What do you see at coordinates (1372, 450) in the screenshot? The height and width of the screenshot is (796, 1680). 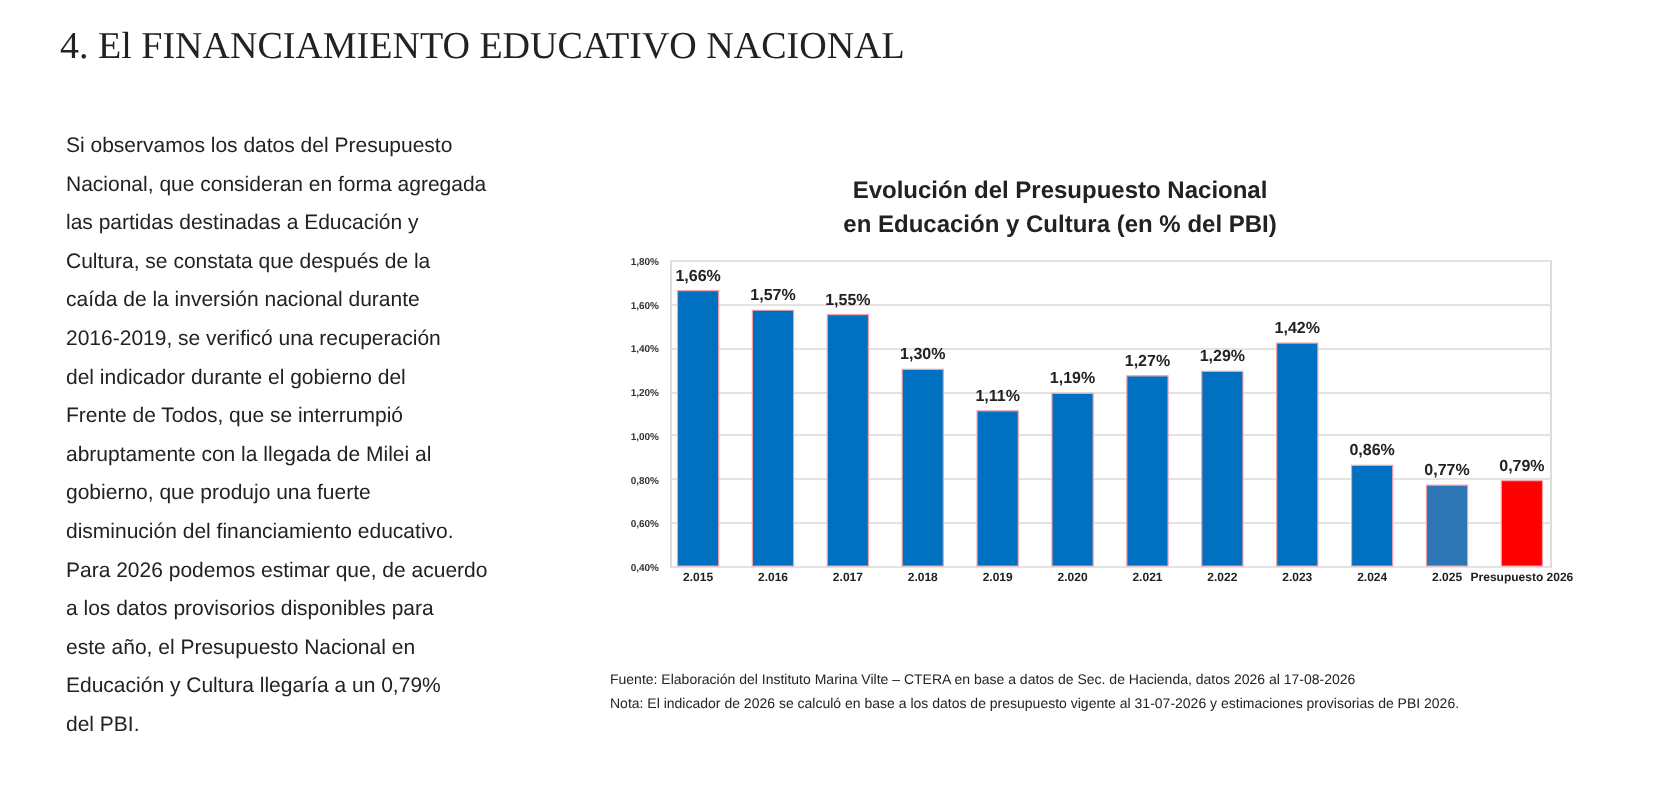 I see `data-label: 0,86%` at bounding box center [1372, 450].